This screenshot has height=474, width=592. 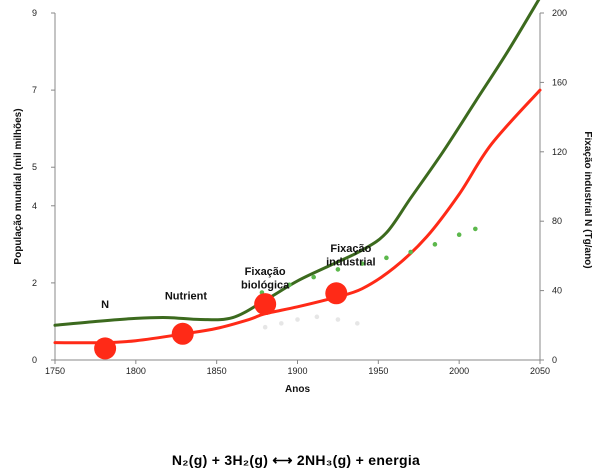 I want to click on x-tick-label: 1900, so click(x=297, y=371).